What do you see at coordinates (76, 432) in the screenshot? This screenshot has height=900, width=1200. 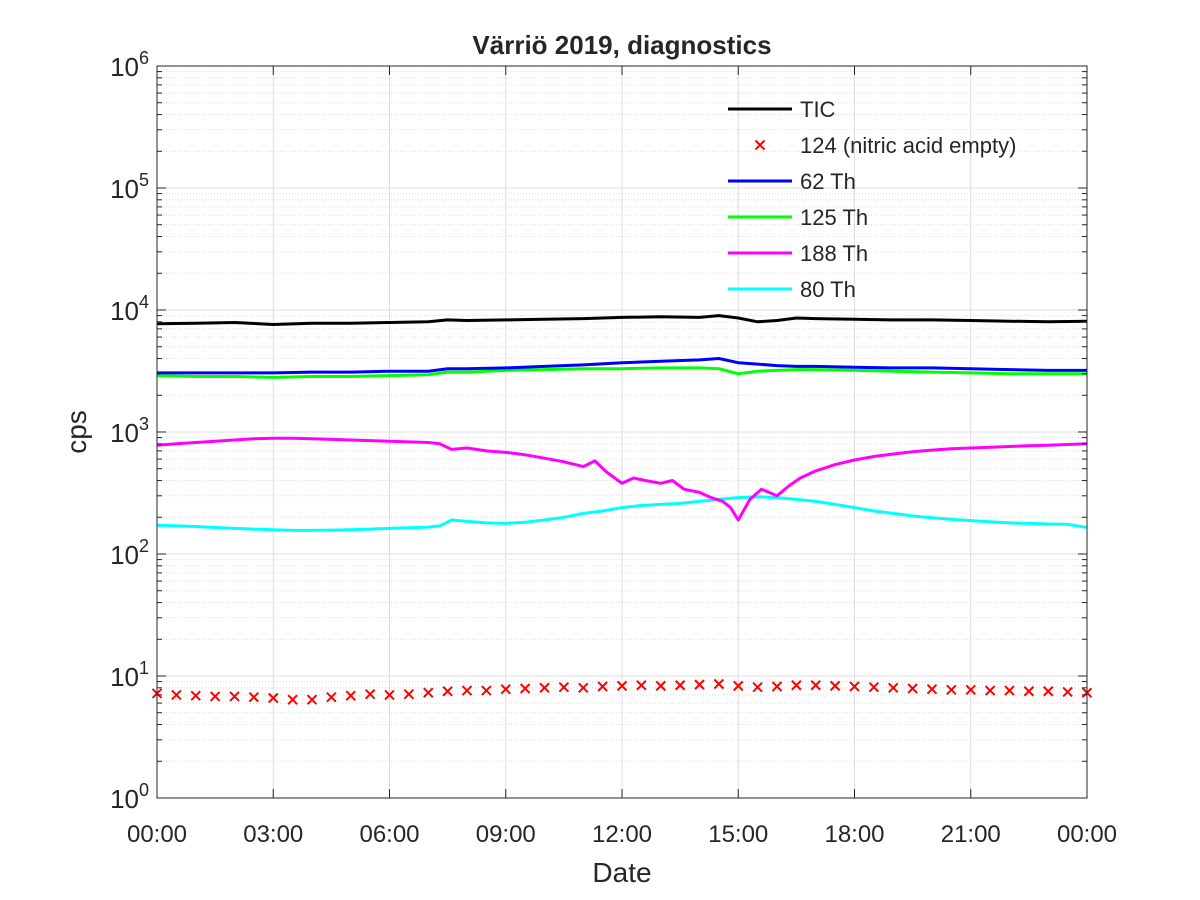 I see `y-axis-label: cps` at bounding box center [76, 432].